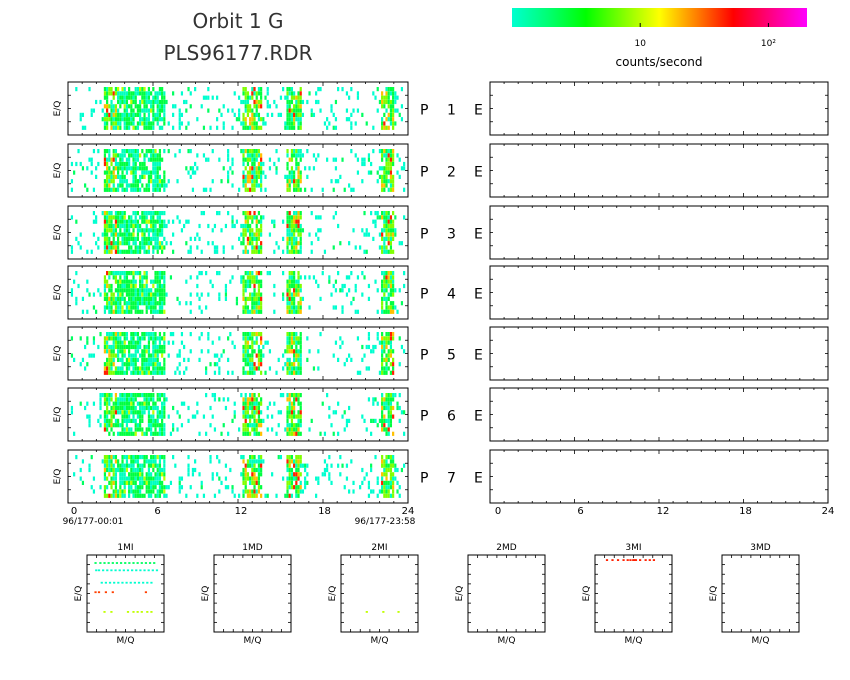  Describe the element at coordinates (157, 511) in the screenshot. I see `x-tick-label: 6` at that location.